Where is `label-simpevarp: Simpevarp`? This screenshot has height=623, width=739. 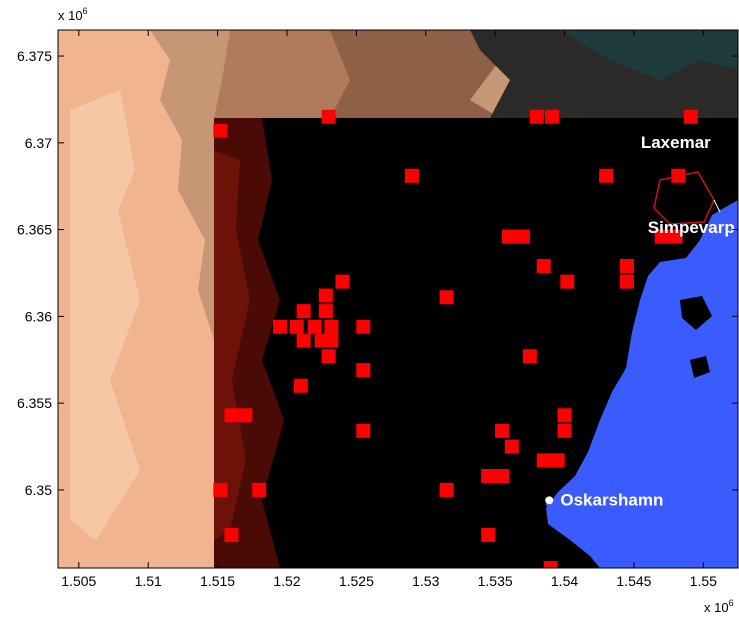
label-simpevarp: Simpevarp is located at coordinates (691, 227).